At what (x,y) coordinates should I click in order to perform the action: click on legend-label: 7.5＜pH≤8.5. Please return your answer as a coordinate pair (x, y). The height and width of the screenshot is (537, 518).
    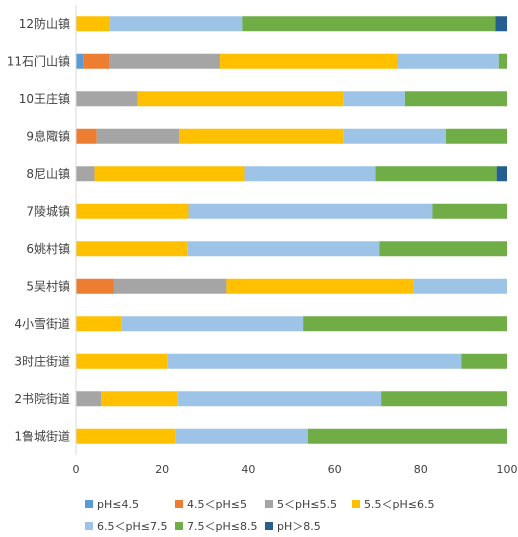
    Looking at the image, I should click on (222, 526).